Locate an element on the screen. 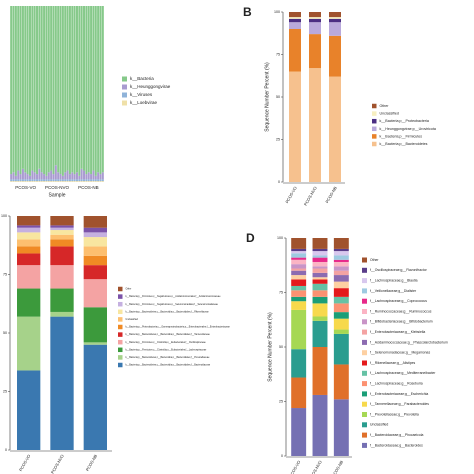 This screenshot has height=474, width=474. legend-label: f__Ruminococcaceae;g__Ruminococcus is located at coordinates (401, 311).